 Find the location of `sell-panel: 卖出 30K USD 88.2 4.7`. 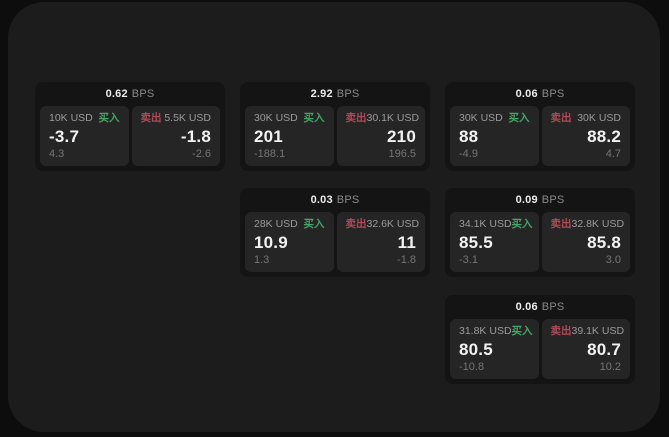

sell-panel: 卖出 30K USD 88.2 4.7 is located at coordinates (585, 136).